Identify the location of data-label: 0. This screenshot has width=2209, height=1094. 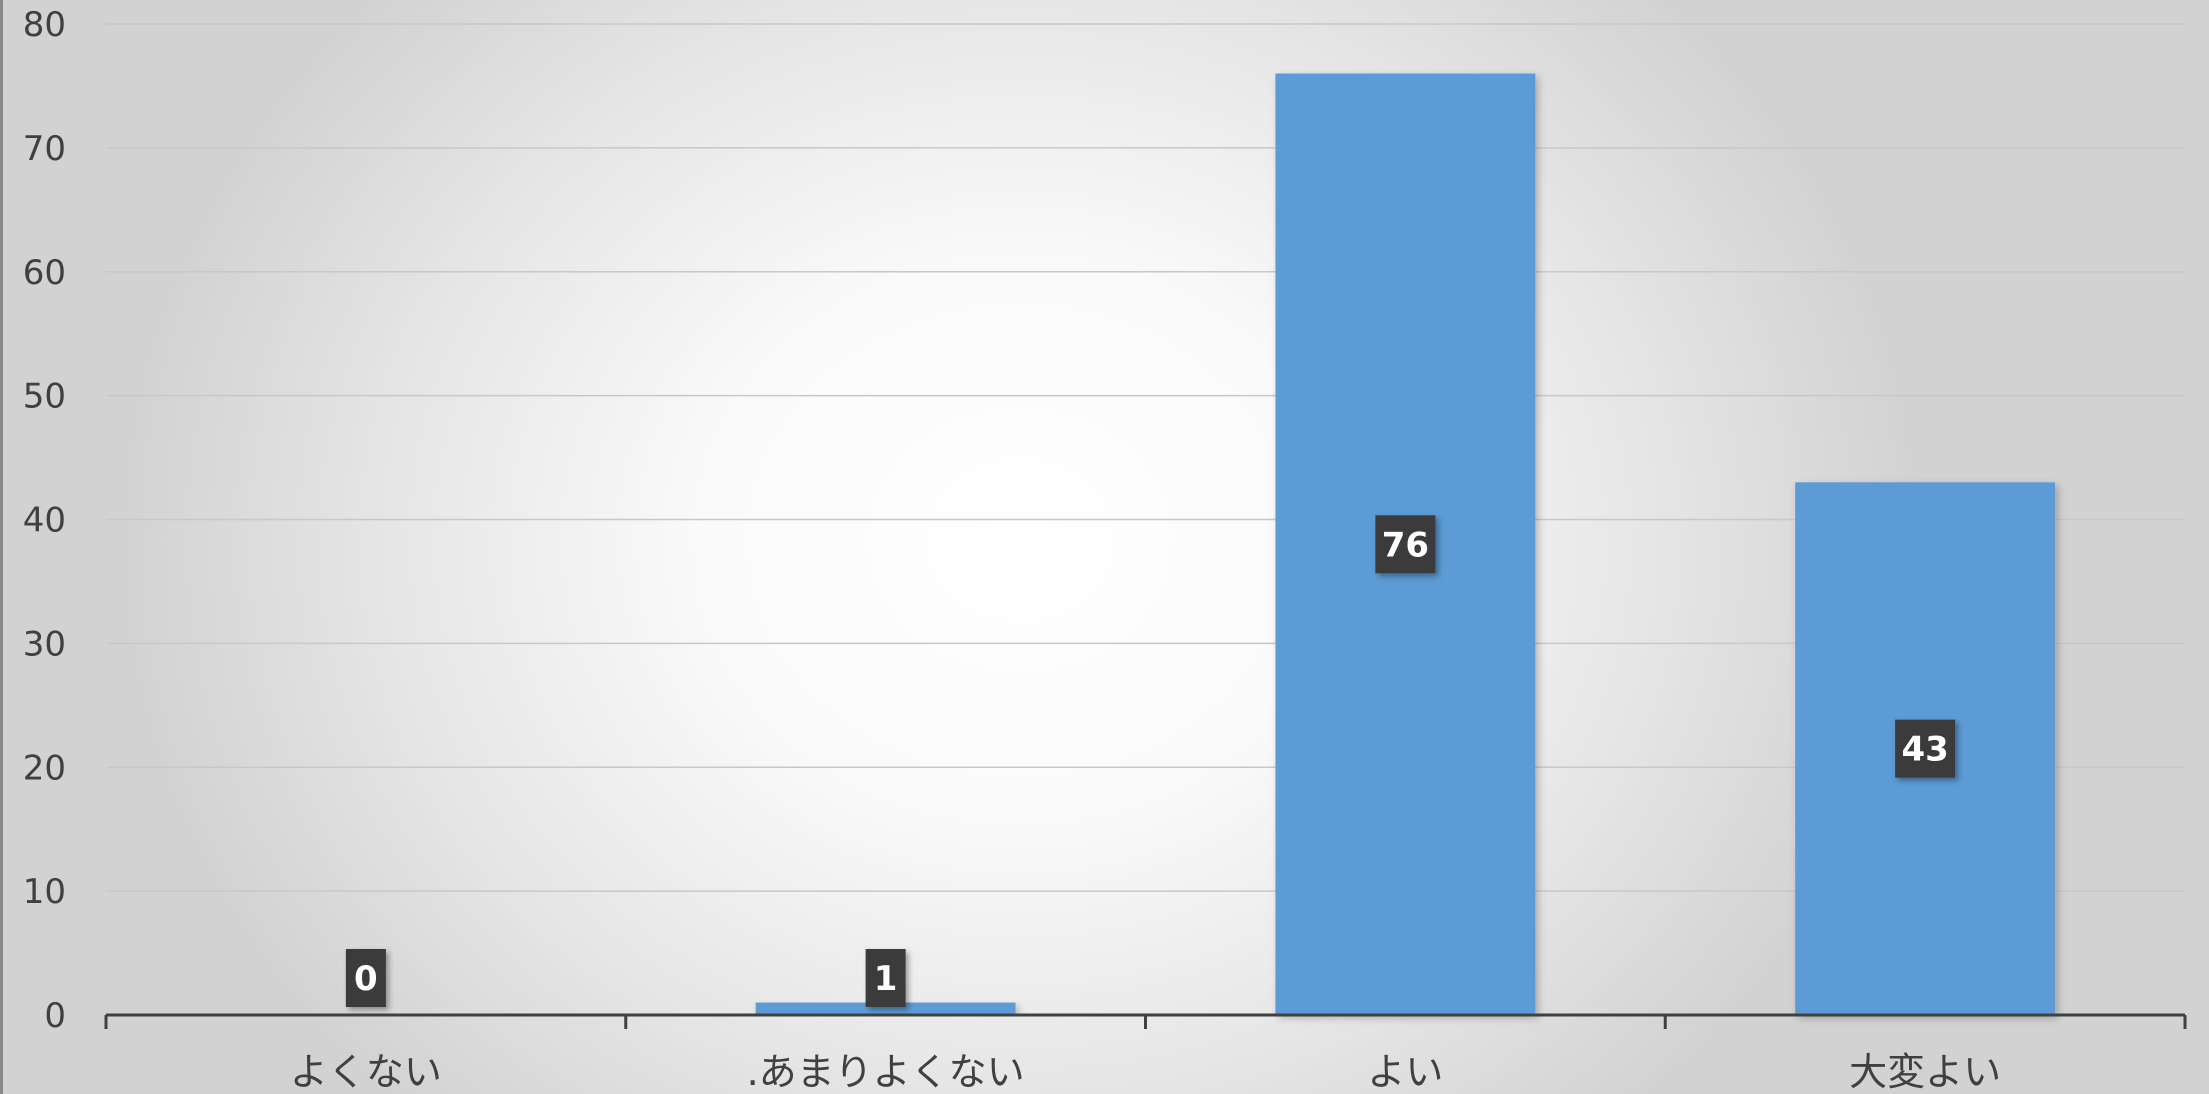
(365, 978).